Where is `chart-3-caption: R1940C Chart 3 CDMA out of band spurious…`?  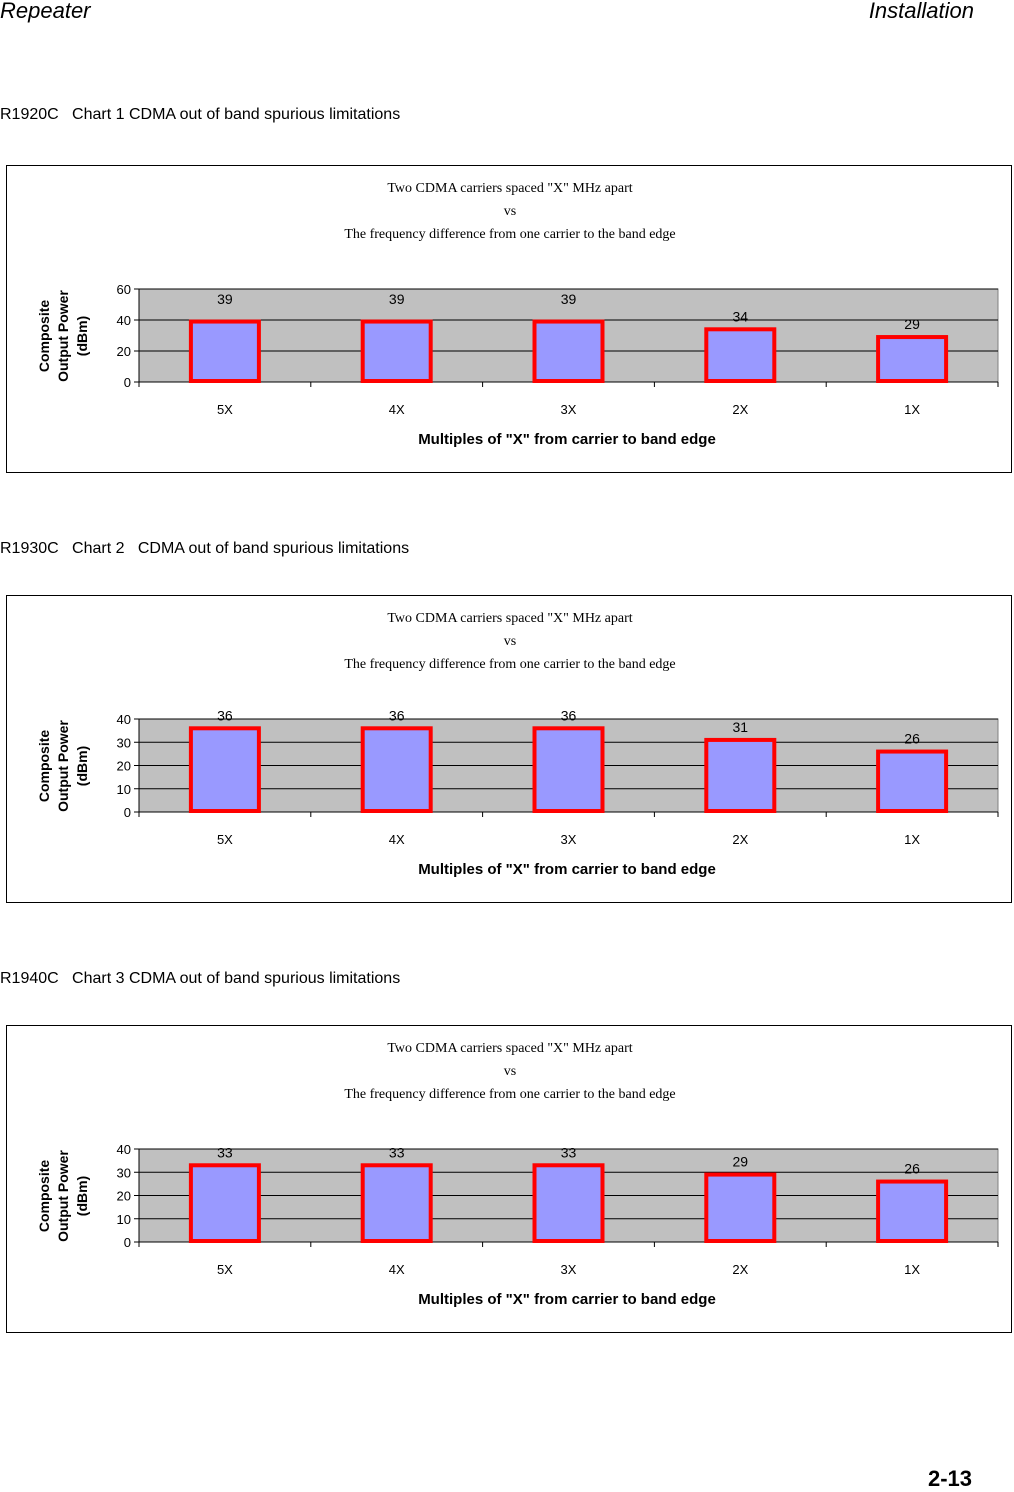 chart-3-caption: R1940C Chart 3 CDMA out of band spurious… is located at coordinates (200, 978).